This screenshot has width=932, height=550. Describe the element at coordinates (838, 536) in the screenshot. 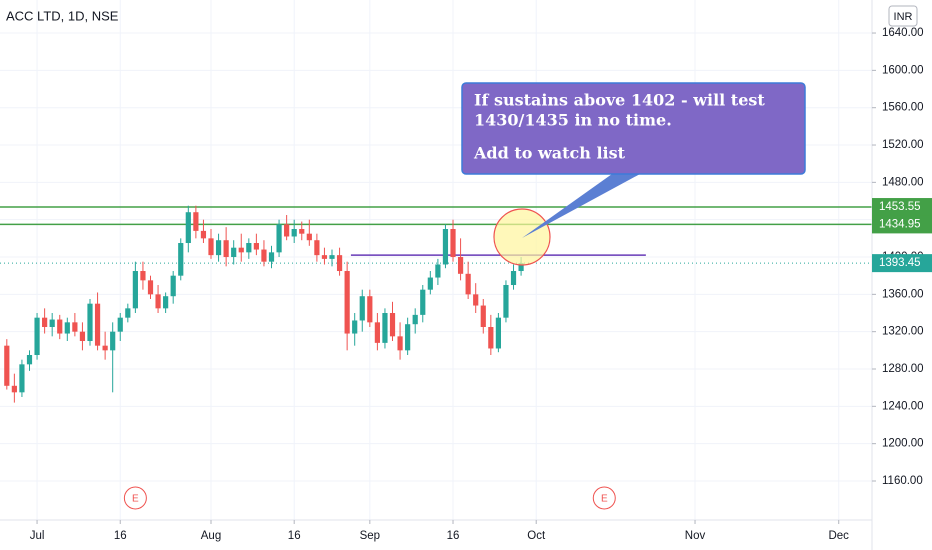

I see `x-tick-label: Dec` at that location.